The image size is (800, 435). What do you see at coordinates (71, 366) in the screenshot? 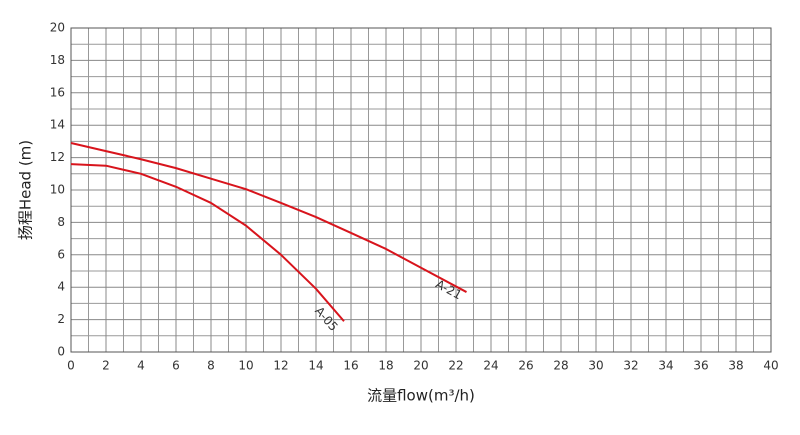
I see `x-tick-label: 0` at bounding box center [71, 366].